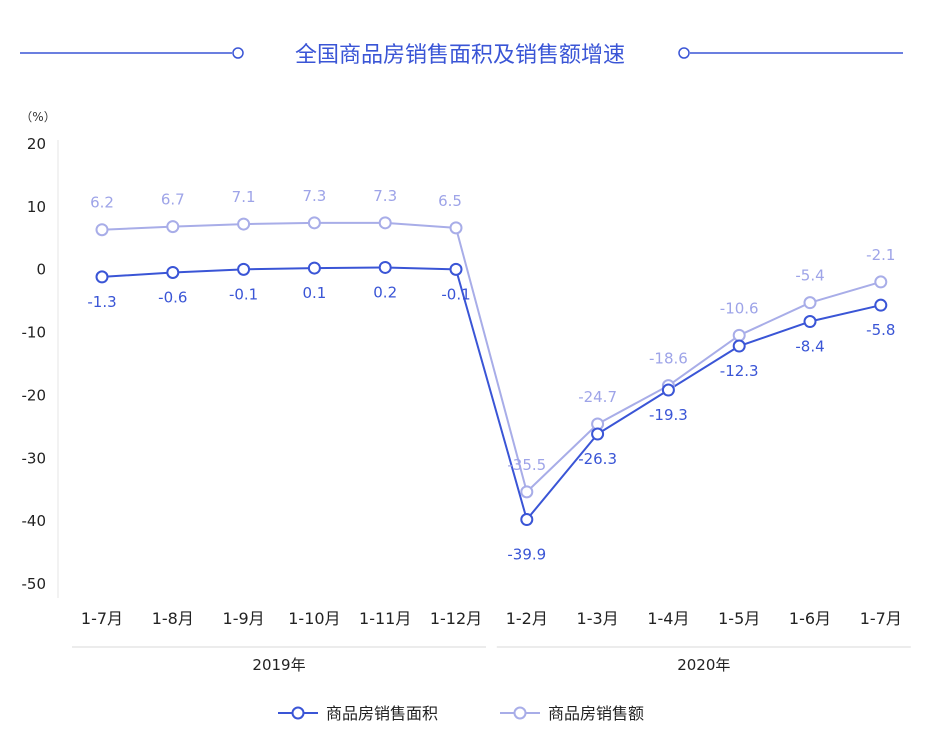 This screenshot has width=931, height=754. What do you see at coordinates (34, 395) in the screenshot?
I see `y-tick-label: -20` at bounding box center [34, 395].